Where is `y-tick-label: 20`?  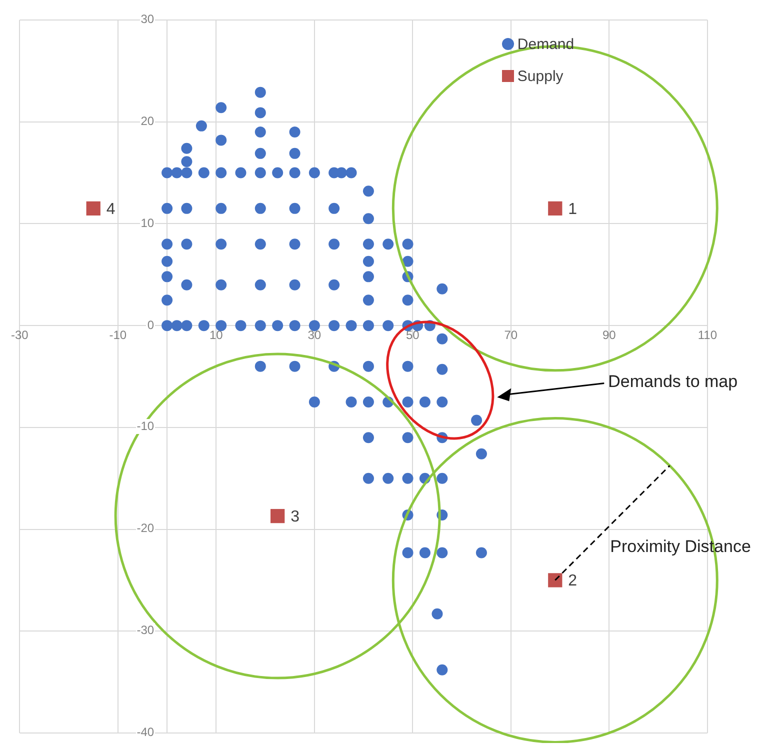
y-tick-label: 20 is located at coordinates (148, 121).